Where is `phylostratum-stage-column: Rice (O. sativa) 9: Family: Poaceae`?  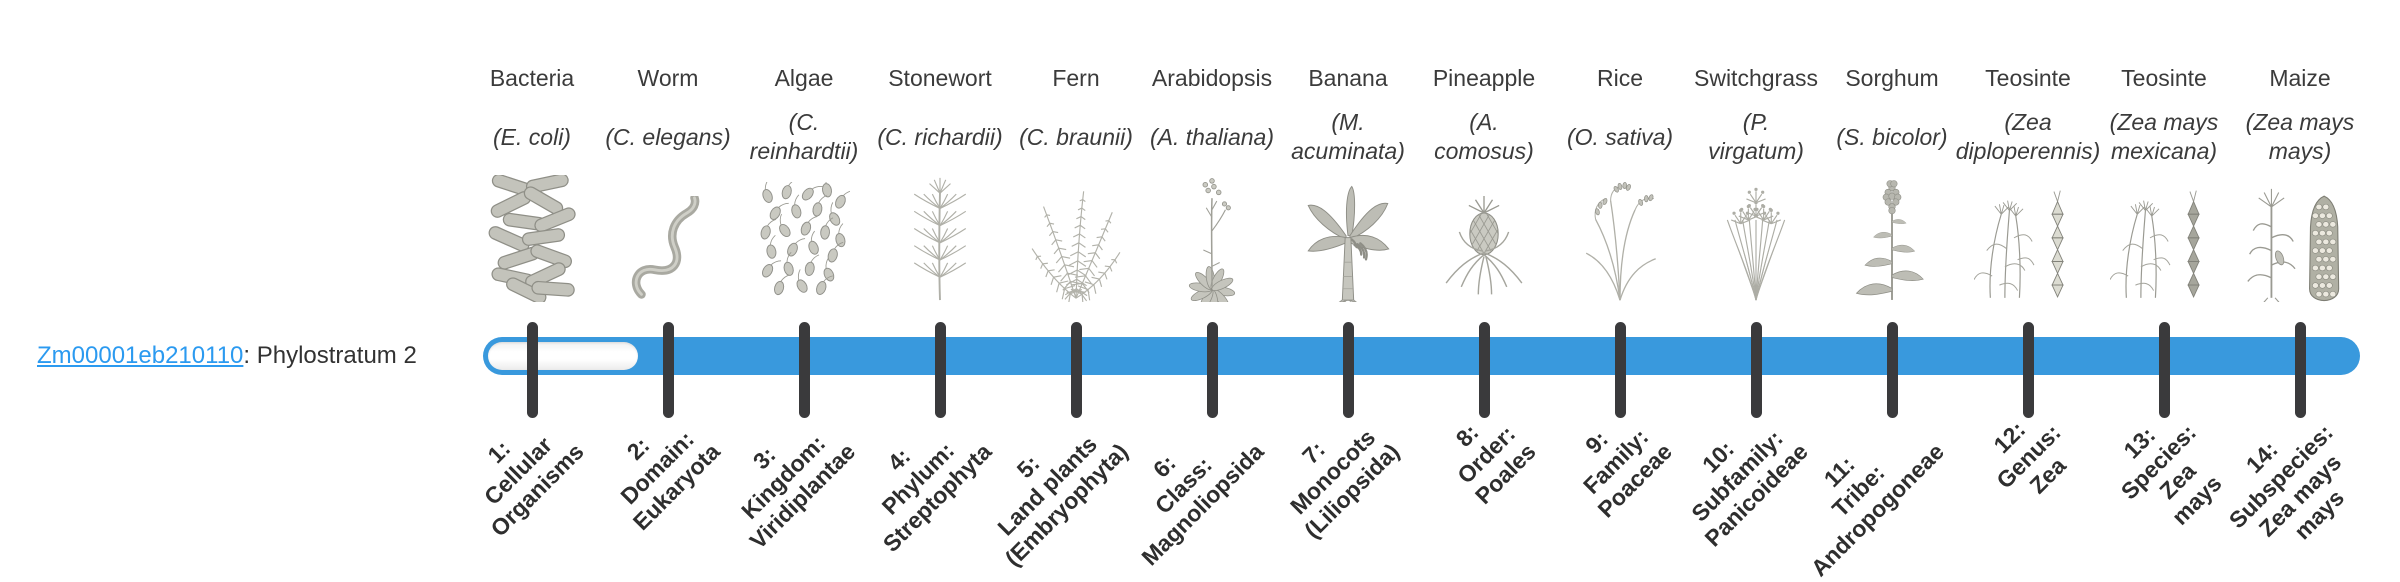 phylostratum-stage-column: Rice (O. sativa) 9: Family: Poaceae is located at coordinates (1620, 290).